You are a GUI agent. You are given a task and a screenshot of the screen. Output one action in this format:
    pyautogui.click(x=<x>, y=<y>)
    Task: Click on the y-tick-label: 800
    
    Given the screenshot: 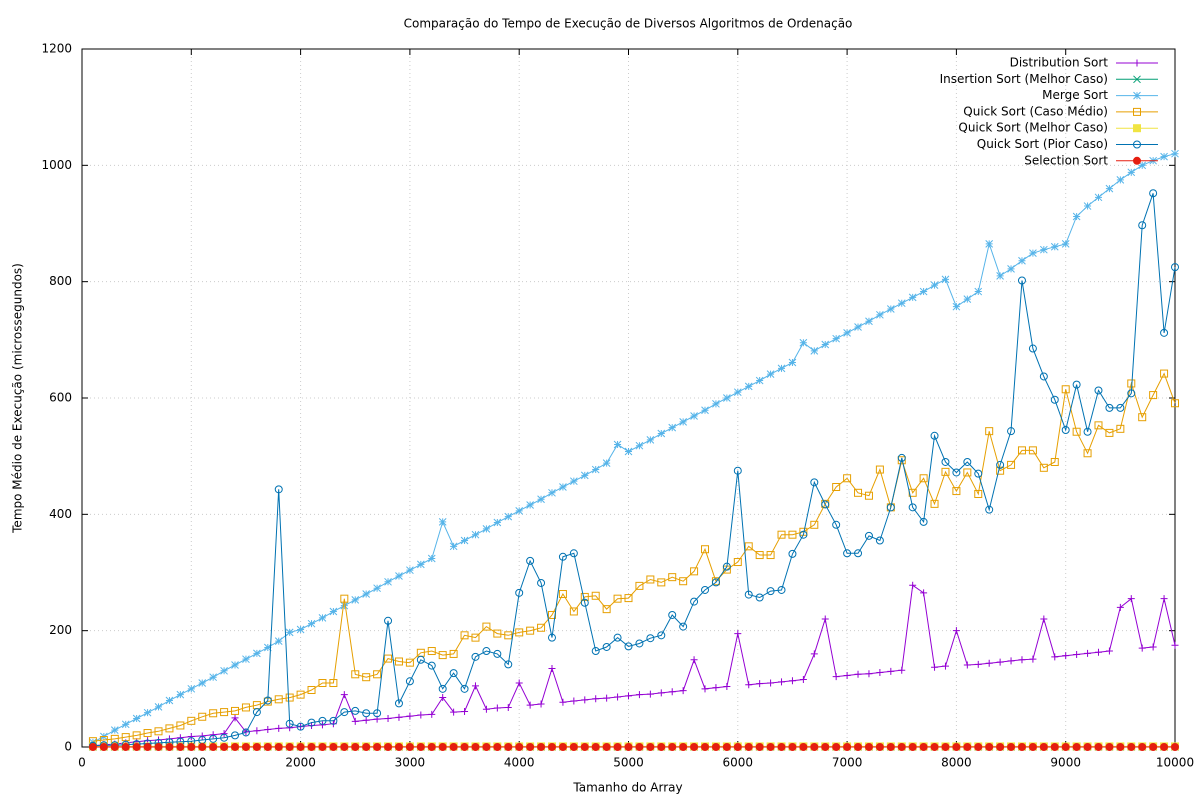 What is the action you would take?
    pyautogui.click(x=60, y=281)
    